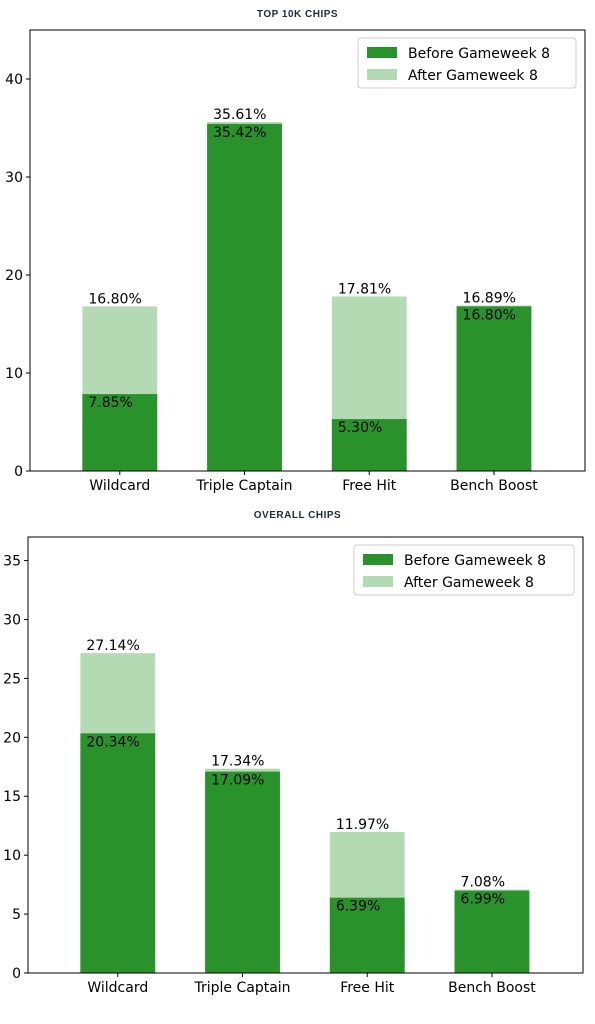 This screenshot has height=1024, width=595. What do you see at coordinates (14, 374) in the screenshot?
I see `y-tick-label-1: 10` at bounding box center [14, 374].